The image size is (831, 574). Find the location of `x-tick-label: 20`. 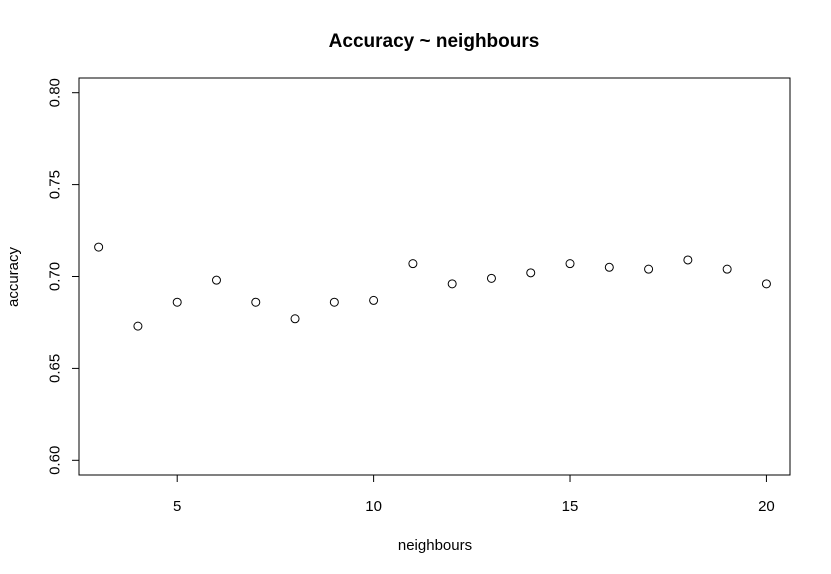

x-tick-label: 20 is located at coordinates (766, 506).